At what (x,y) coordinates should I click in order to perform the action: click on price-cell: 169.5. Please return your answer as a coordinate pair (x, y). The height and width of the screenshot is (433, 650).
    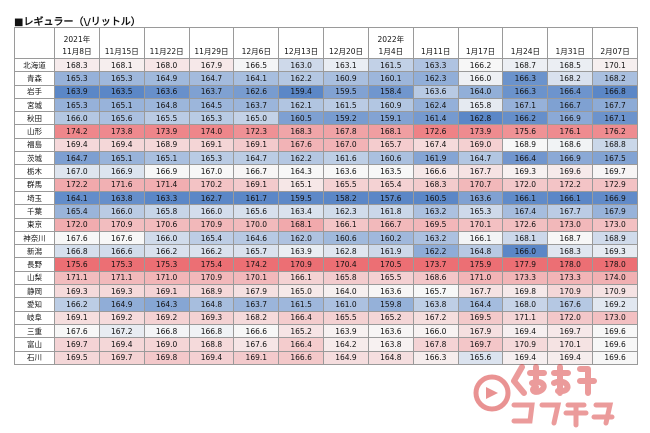
    Looking at the image, I should click on (480, 317).